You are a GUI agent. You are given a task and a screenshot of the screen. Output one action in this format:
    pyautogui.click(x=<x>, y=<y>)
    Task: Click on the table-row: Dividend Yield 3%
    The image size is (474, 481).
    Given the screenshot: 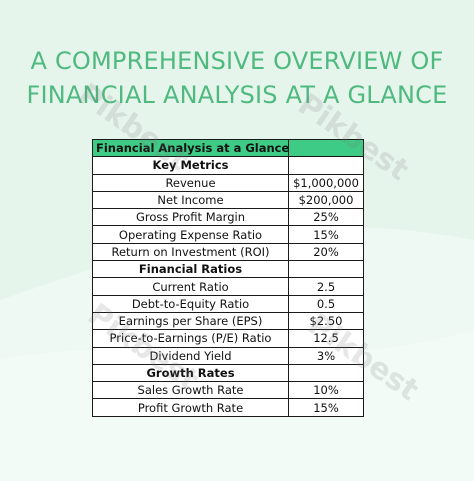 What is the action you would take?
    pyautogui.click(x=228, y=355)
    